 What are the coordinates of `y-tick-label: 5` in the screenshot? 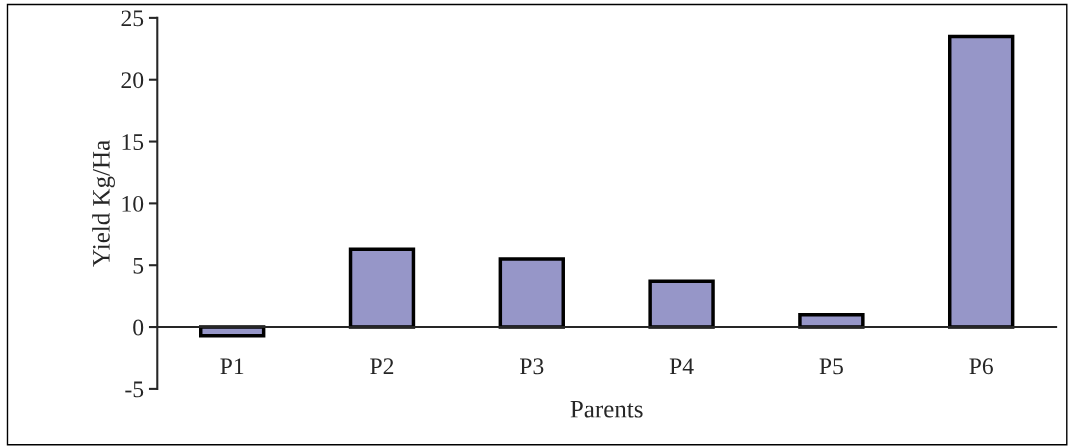 It's located at (138, 265).